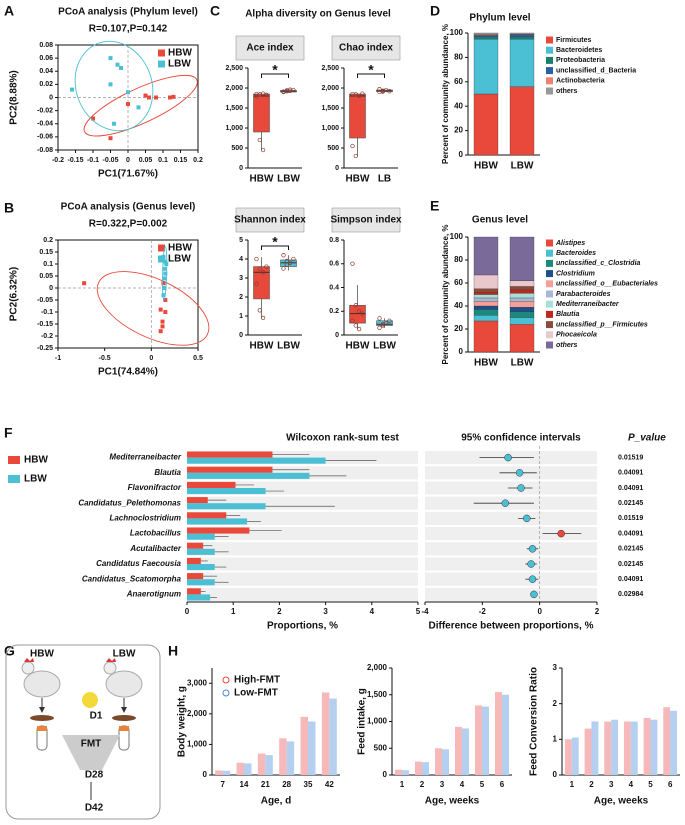 This screenshot has width=685, height=825. Describe the element at coordinates (510, 626) in the screenshot. I see `x-axis-label: Difference between proportions, %` at that location.